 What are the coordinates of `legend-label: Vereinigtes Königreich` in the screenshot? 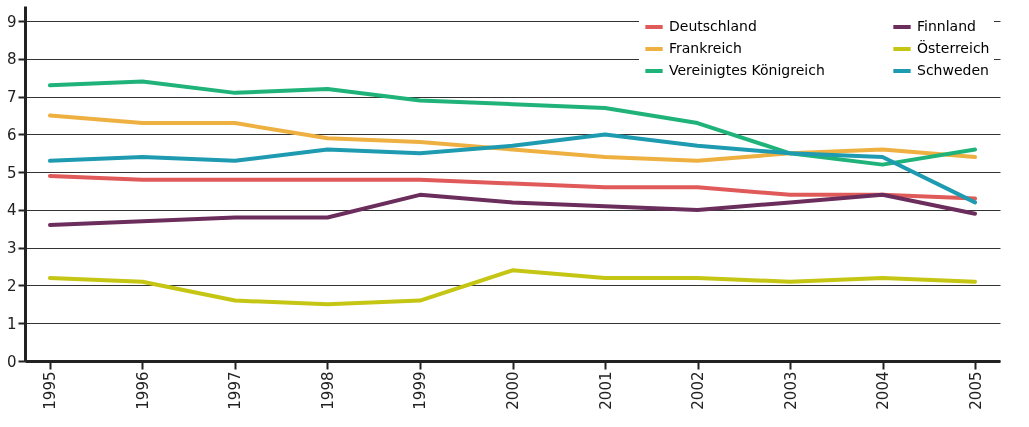 It's located at (747, 70).